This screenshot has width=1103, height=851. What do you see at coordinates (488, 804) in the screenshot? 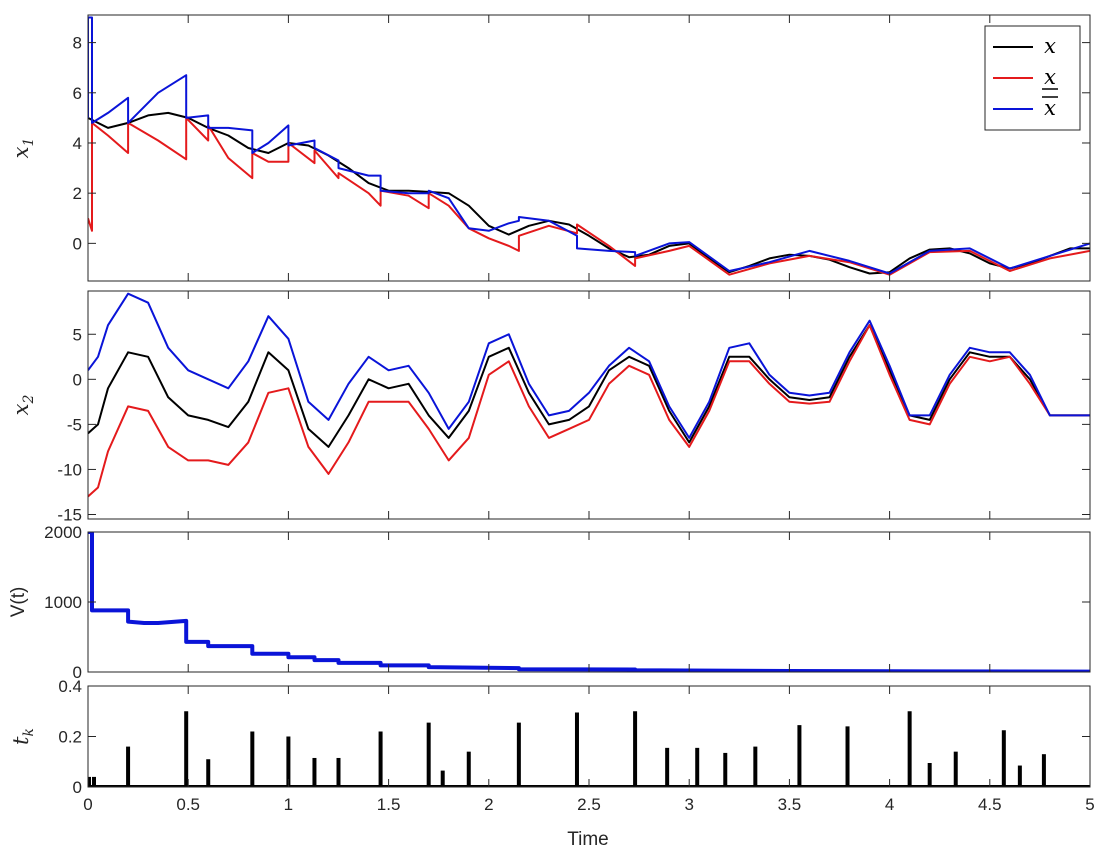
I see `x-tick-label: 2` at bounding box center [488, 804].